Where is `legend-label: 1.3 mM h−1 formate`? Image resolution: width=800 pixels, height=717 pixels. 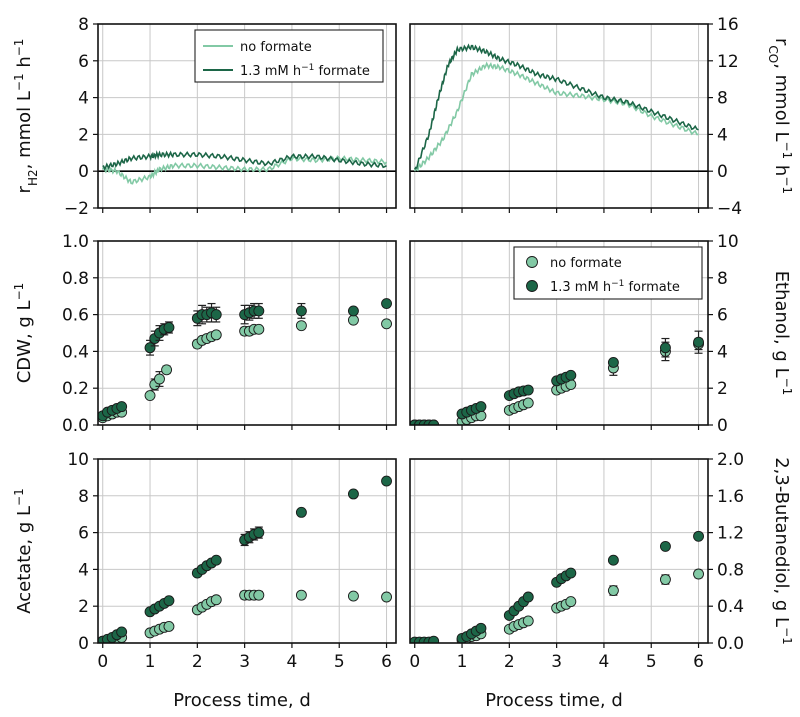 legend-label: 1.3 mM h−1 formate is located at coordinates (615, 287).